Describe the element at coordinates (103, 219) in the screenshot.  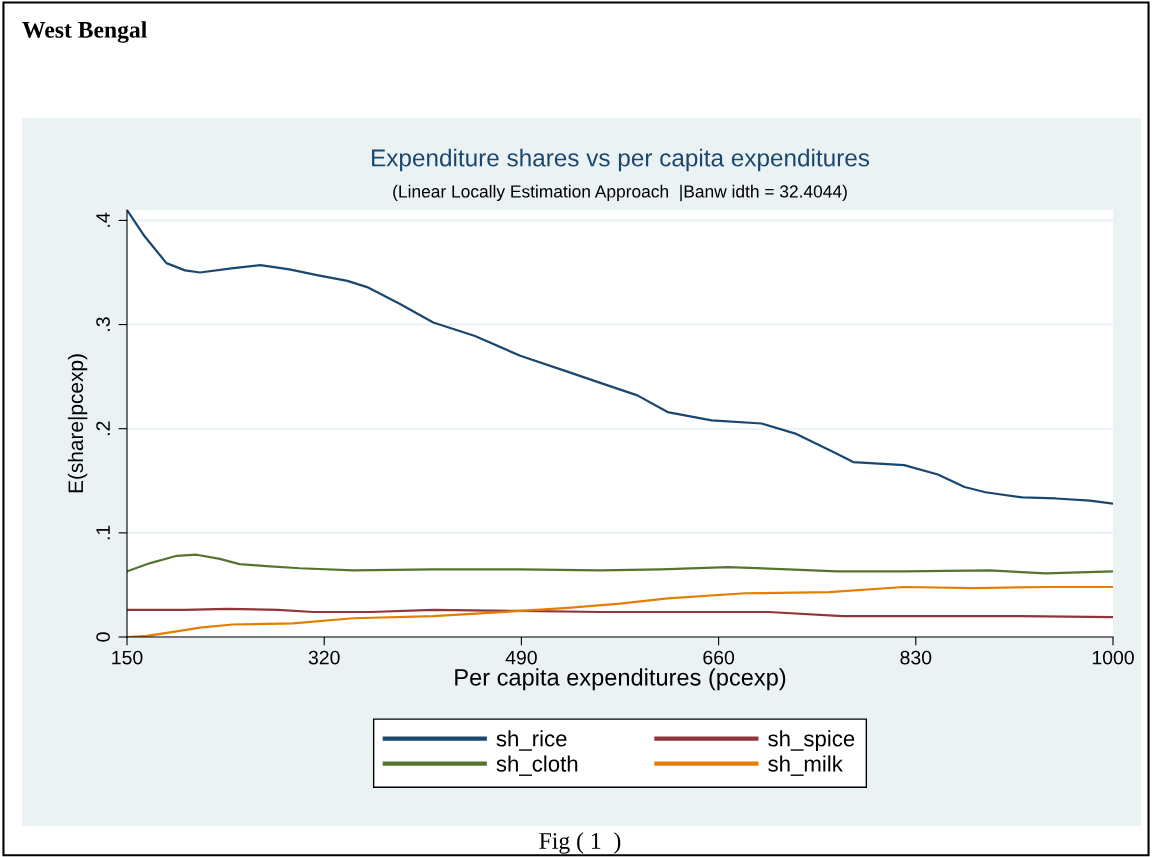
I see `y-tick-label: .4` at that location.